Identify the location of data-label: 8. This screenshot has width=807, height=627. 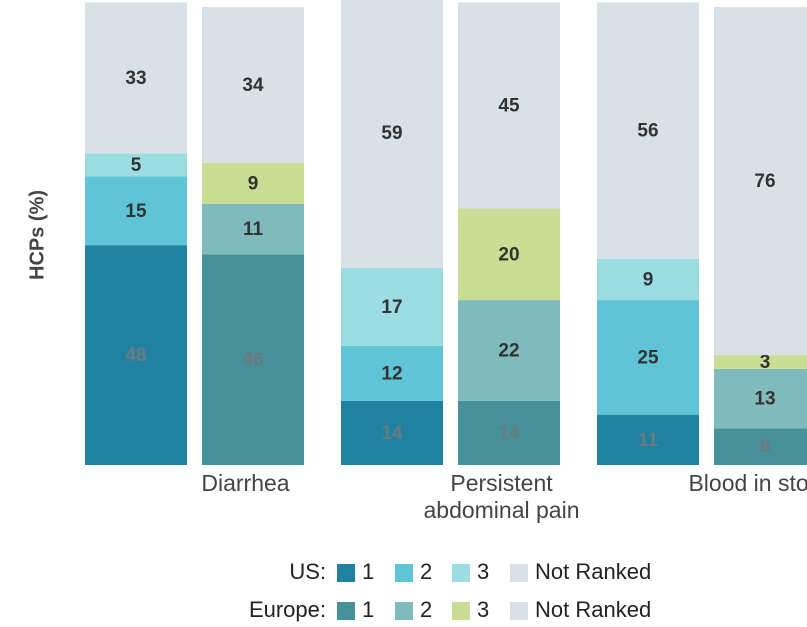
(765, 447).